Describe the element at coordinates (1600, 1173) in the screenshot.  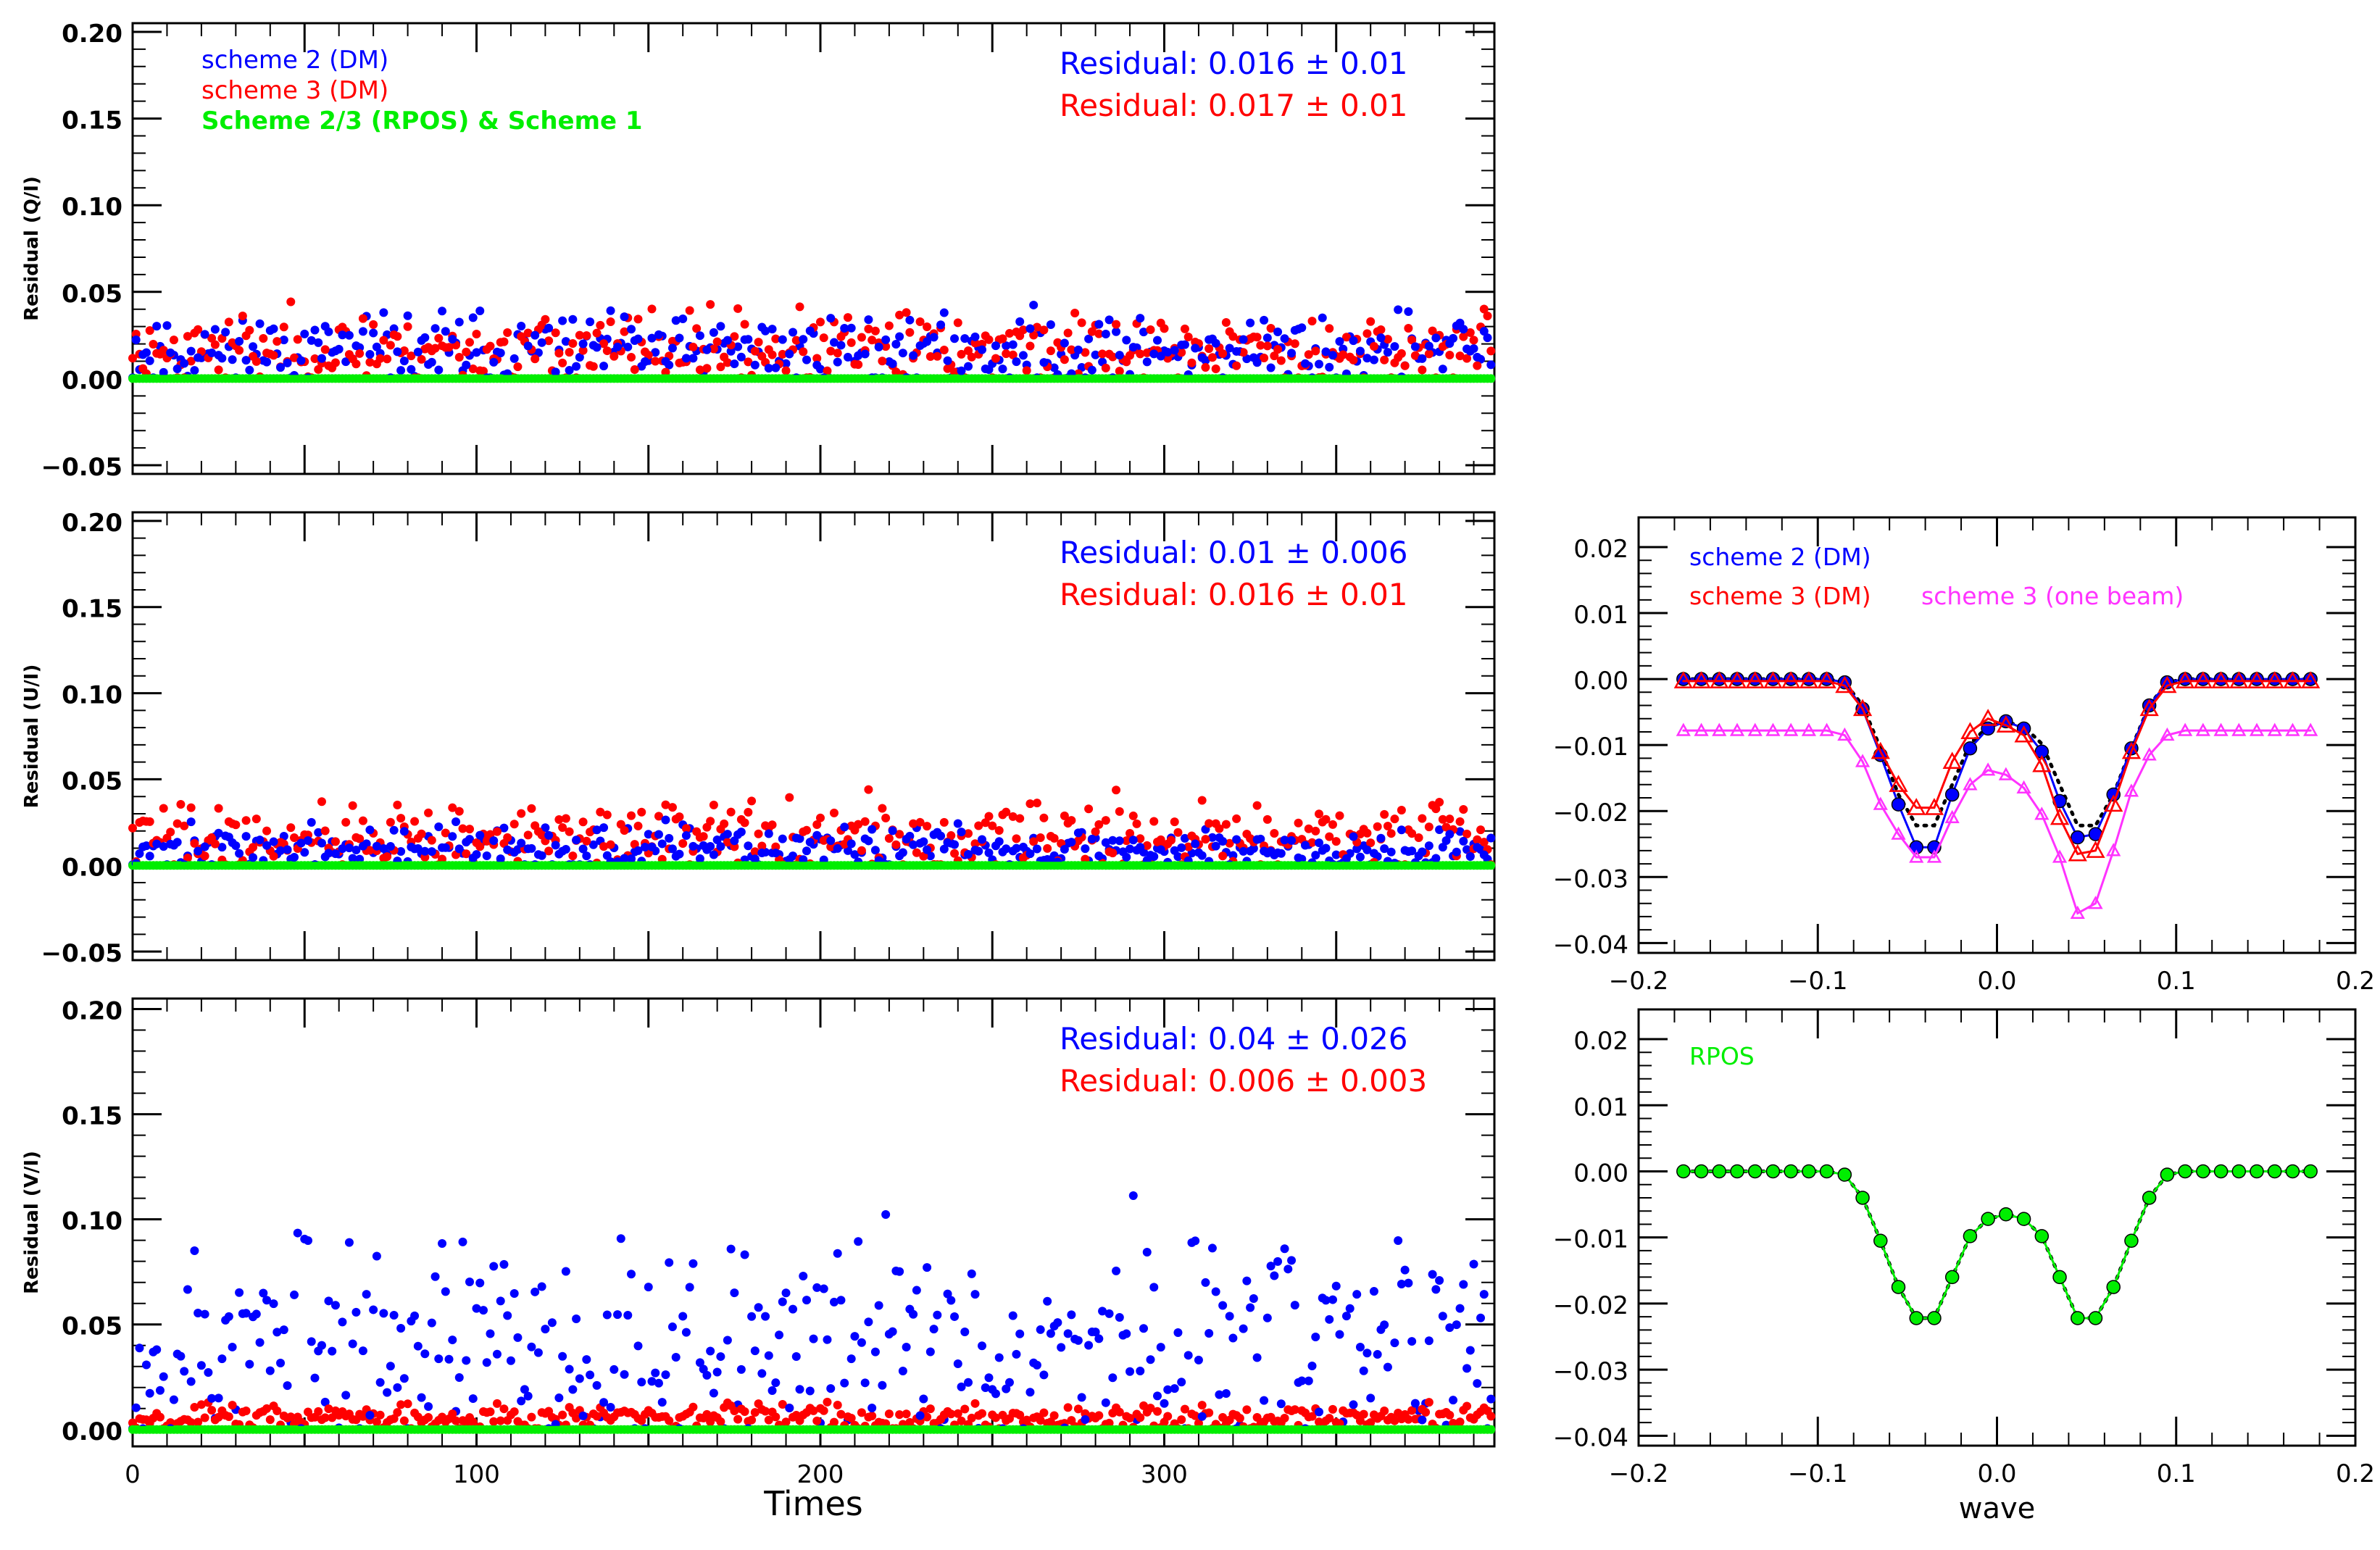
I see `y-tick-label: 0.00` at that location.